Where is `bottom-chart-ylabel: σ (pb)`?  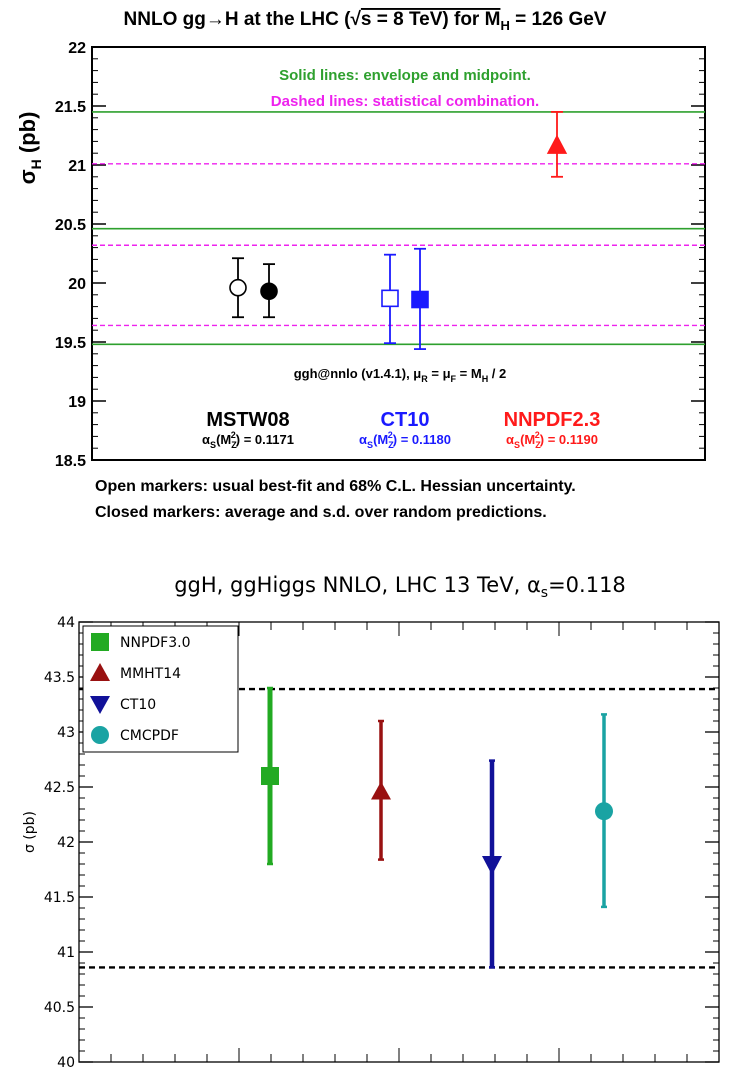
bottom-chart-ylabel: σ (pb) is located at coordinates (30, 832).